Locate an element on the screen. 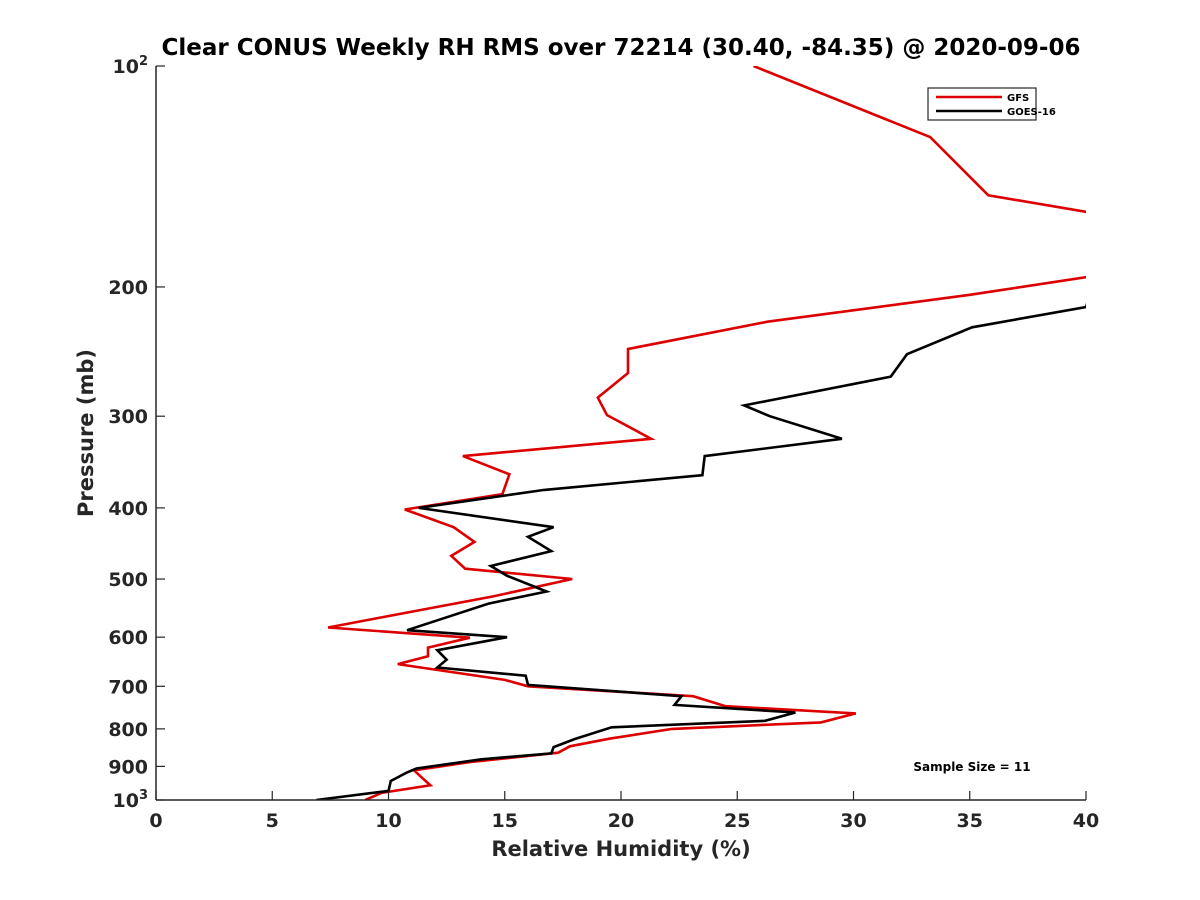  x-tick-label: 10 is located at coordinates (388, 821).